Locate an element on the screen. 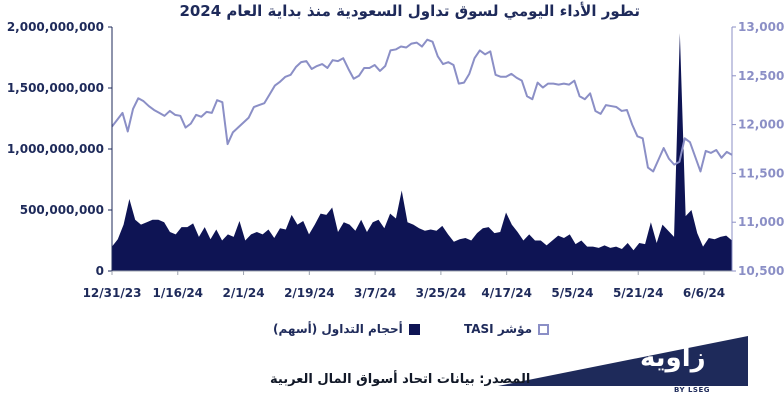 This screenshot has height=402, width=784. x-tick-label: 2/19/24 is located at coordinates (309, 293).